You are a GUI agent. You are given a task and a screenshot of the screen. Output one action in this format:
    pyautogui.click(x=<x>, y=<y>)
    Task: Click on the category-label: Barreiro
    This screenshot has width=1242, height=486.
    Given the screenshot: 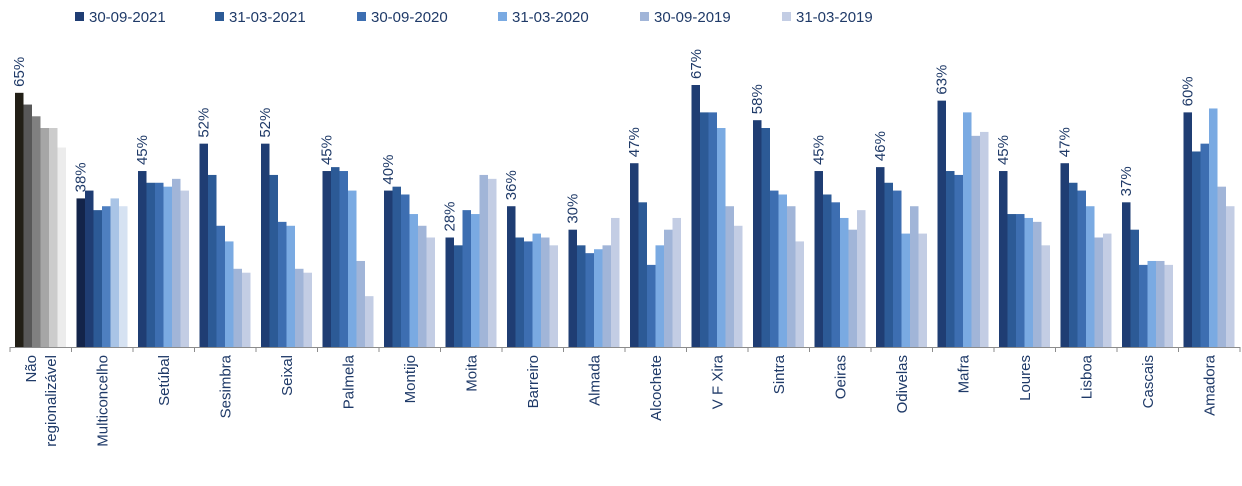 What is the action you would take?
    pyautogui.click(x=533, y=381)
    